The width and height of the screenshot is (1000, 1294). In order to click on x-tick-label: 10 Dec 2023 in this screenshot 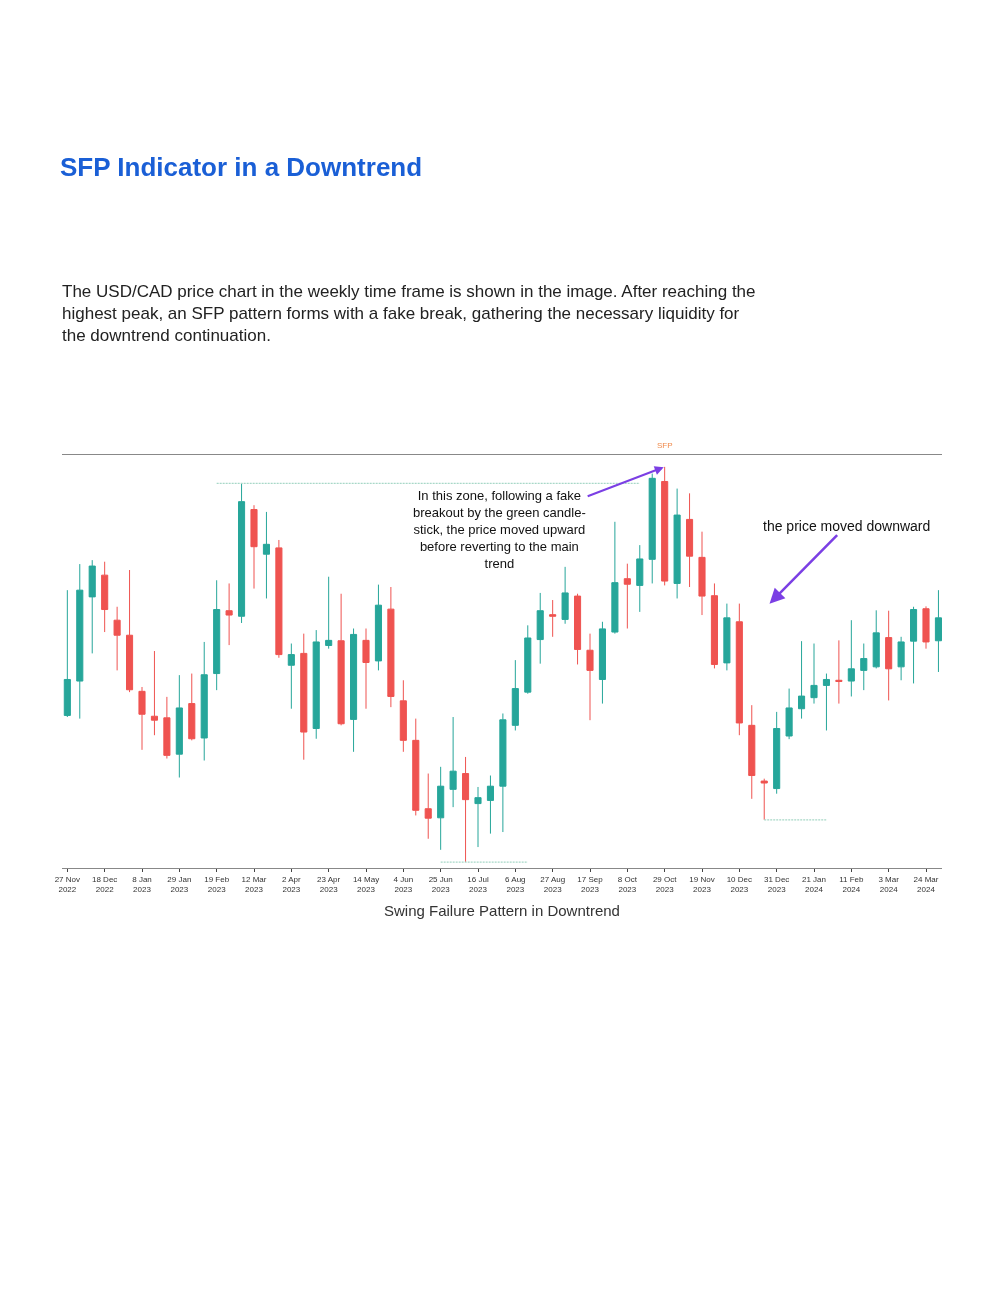, I will do `click(739, 884)`.